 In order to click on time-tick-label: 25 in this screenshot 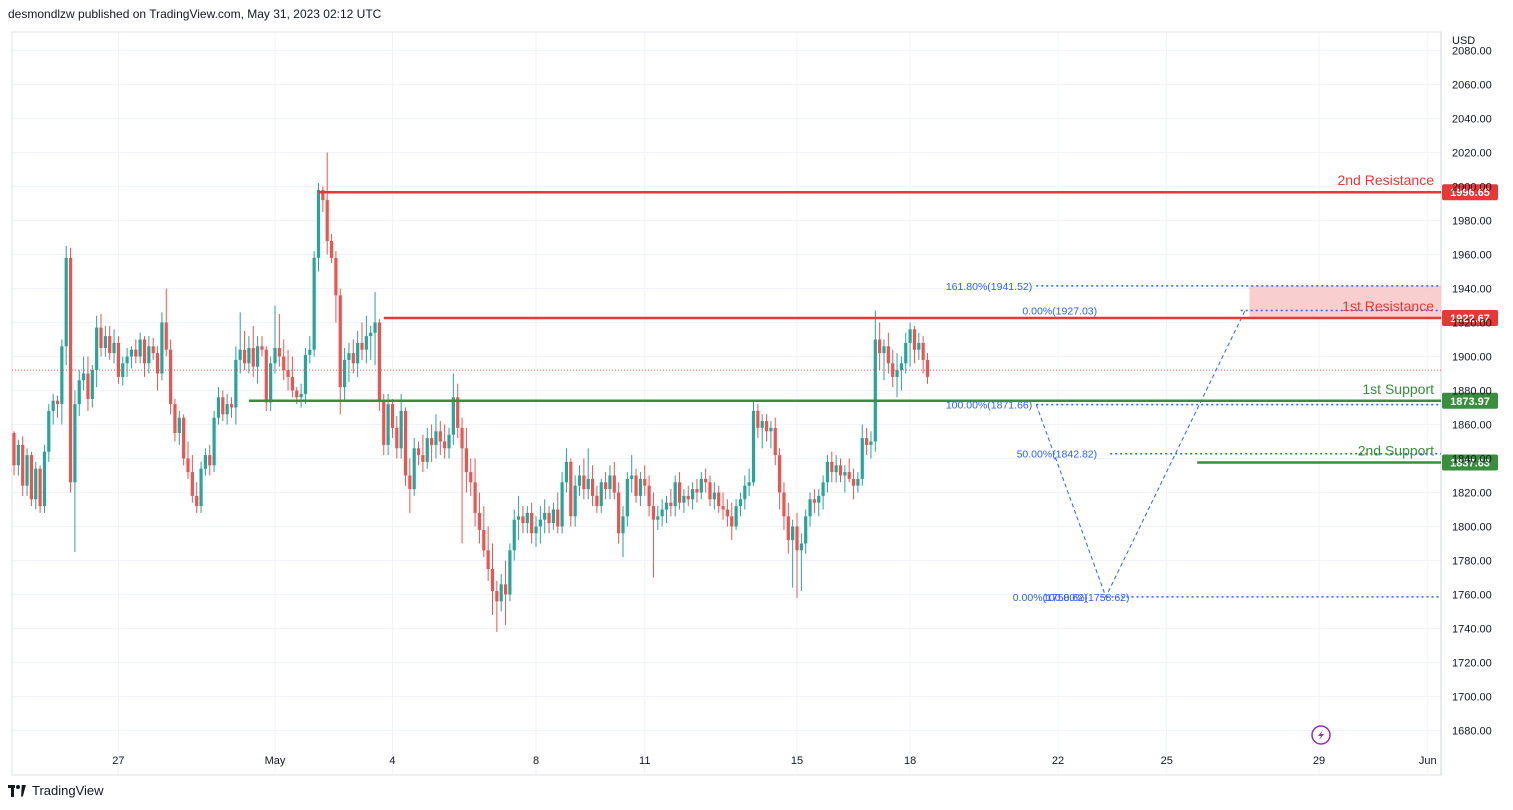, I will do `click(1167, 761)`.